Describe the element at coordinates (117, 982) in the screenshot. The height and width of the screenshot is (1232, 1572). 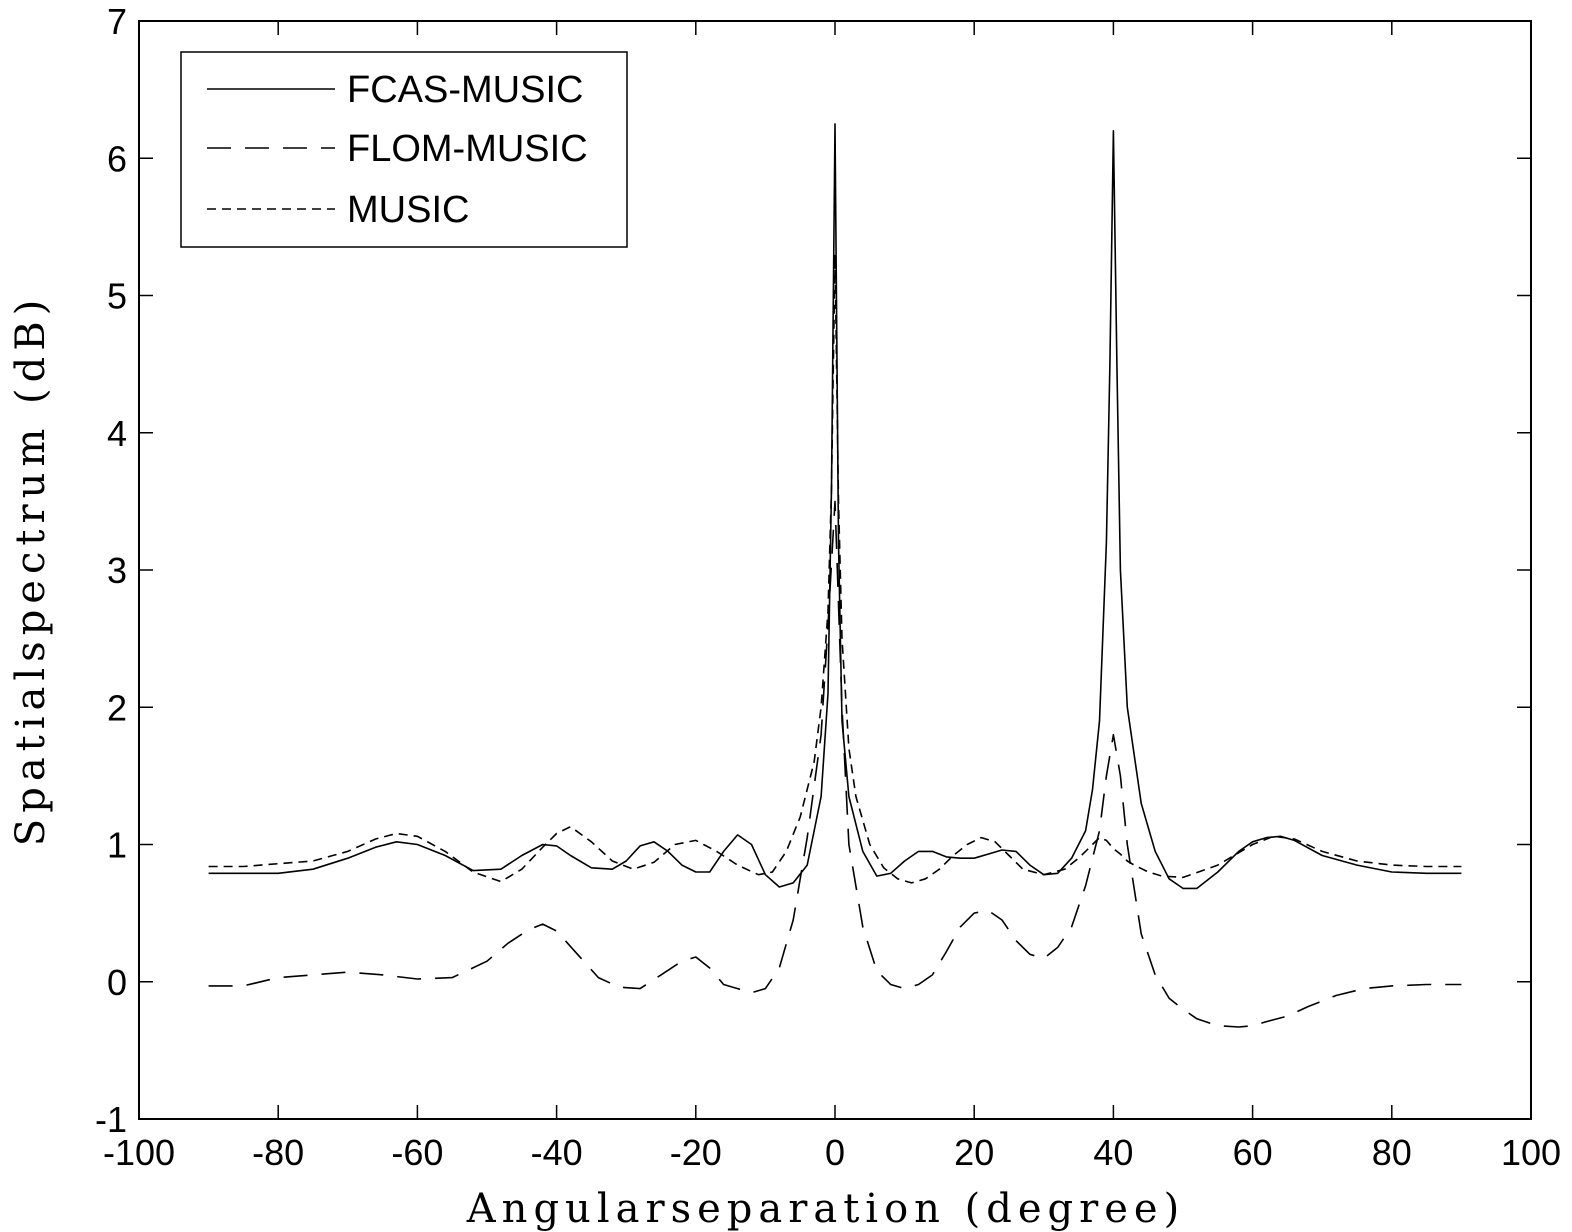
I see `y-tick-label: 0` at that location.